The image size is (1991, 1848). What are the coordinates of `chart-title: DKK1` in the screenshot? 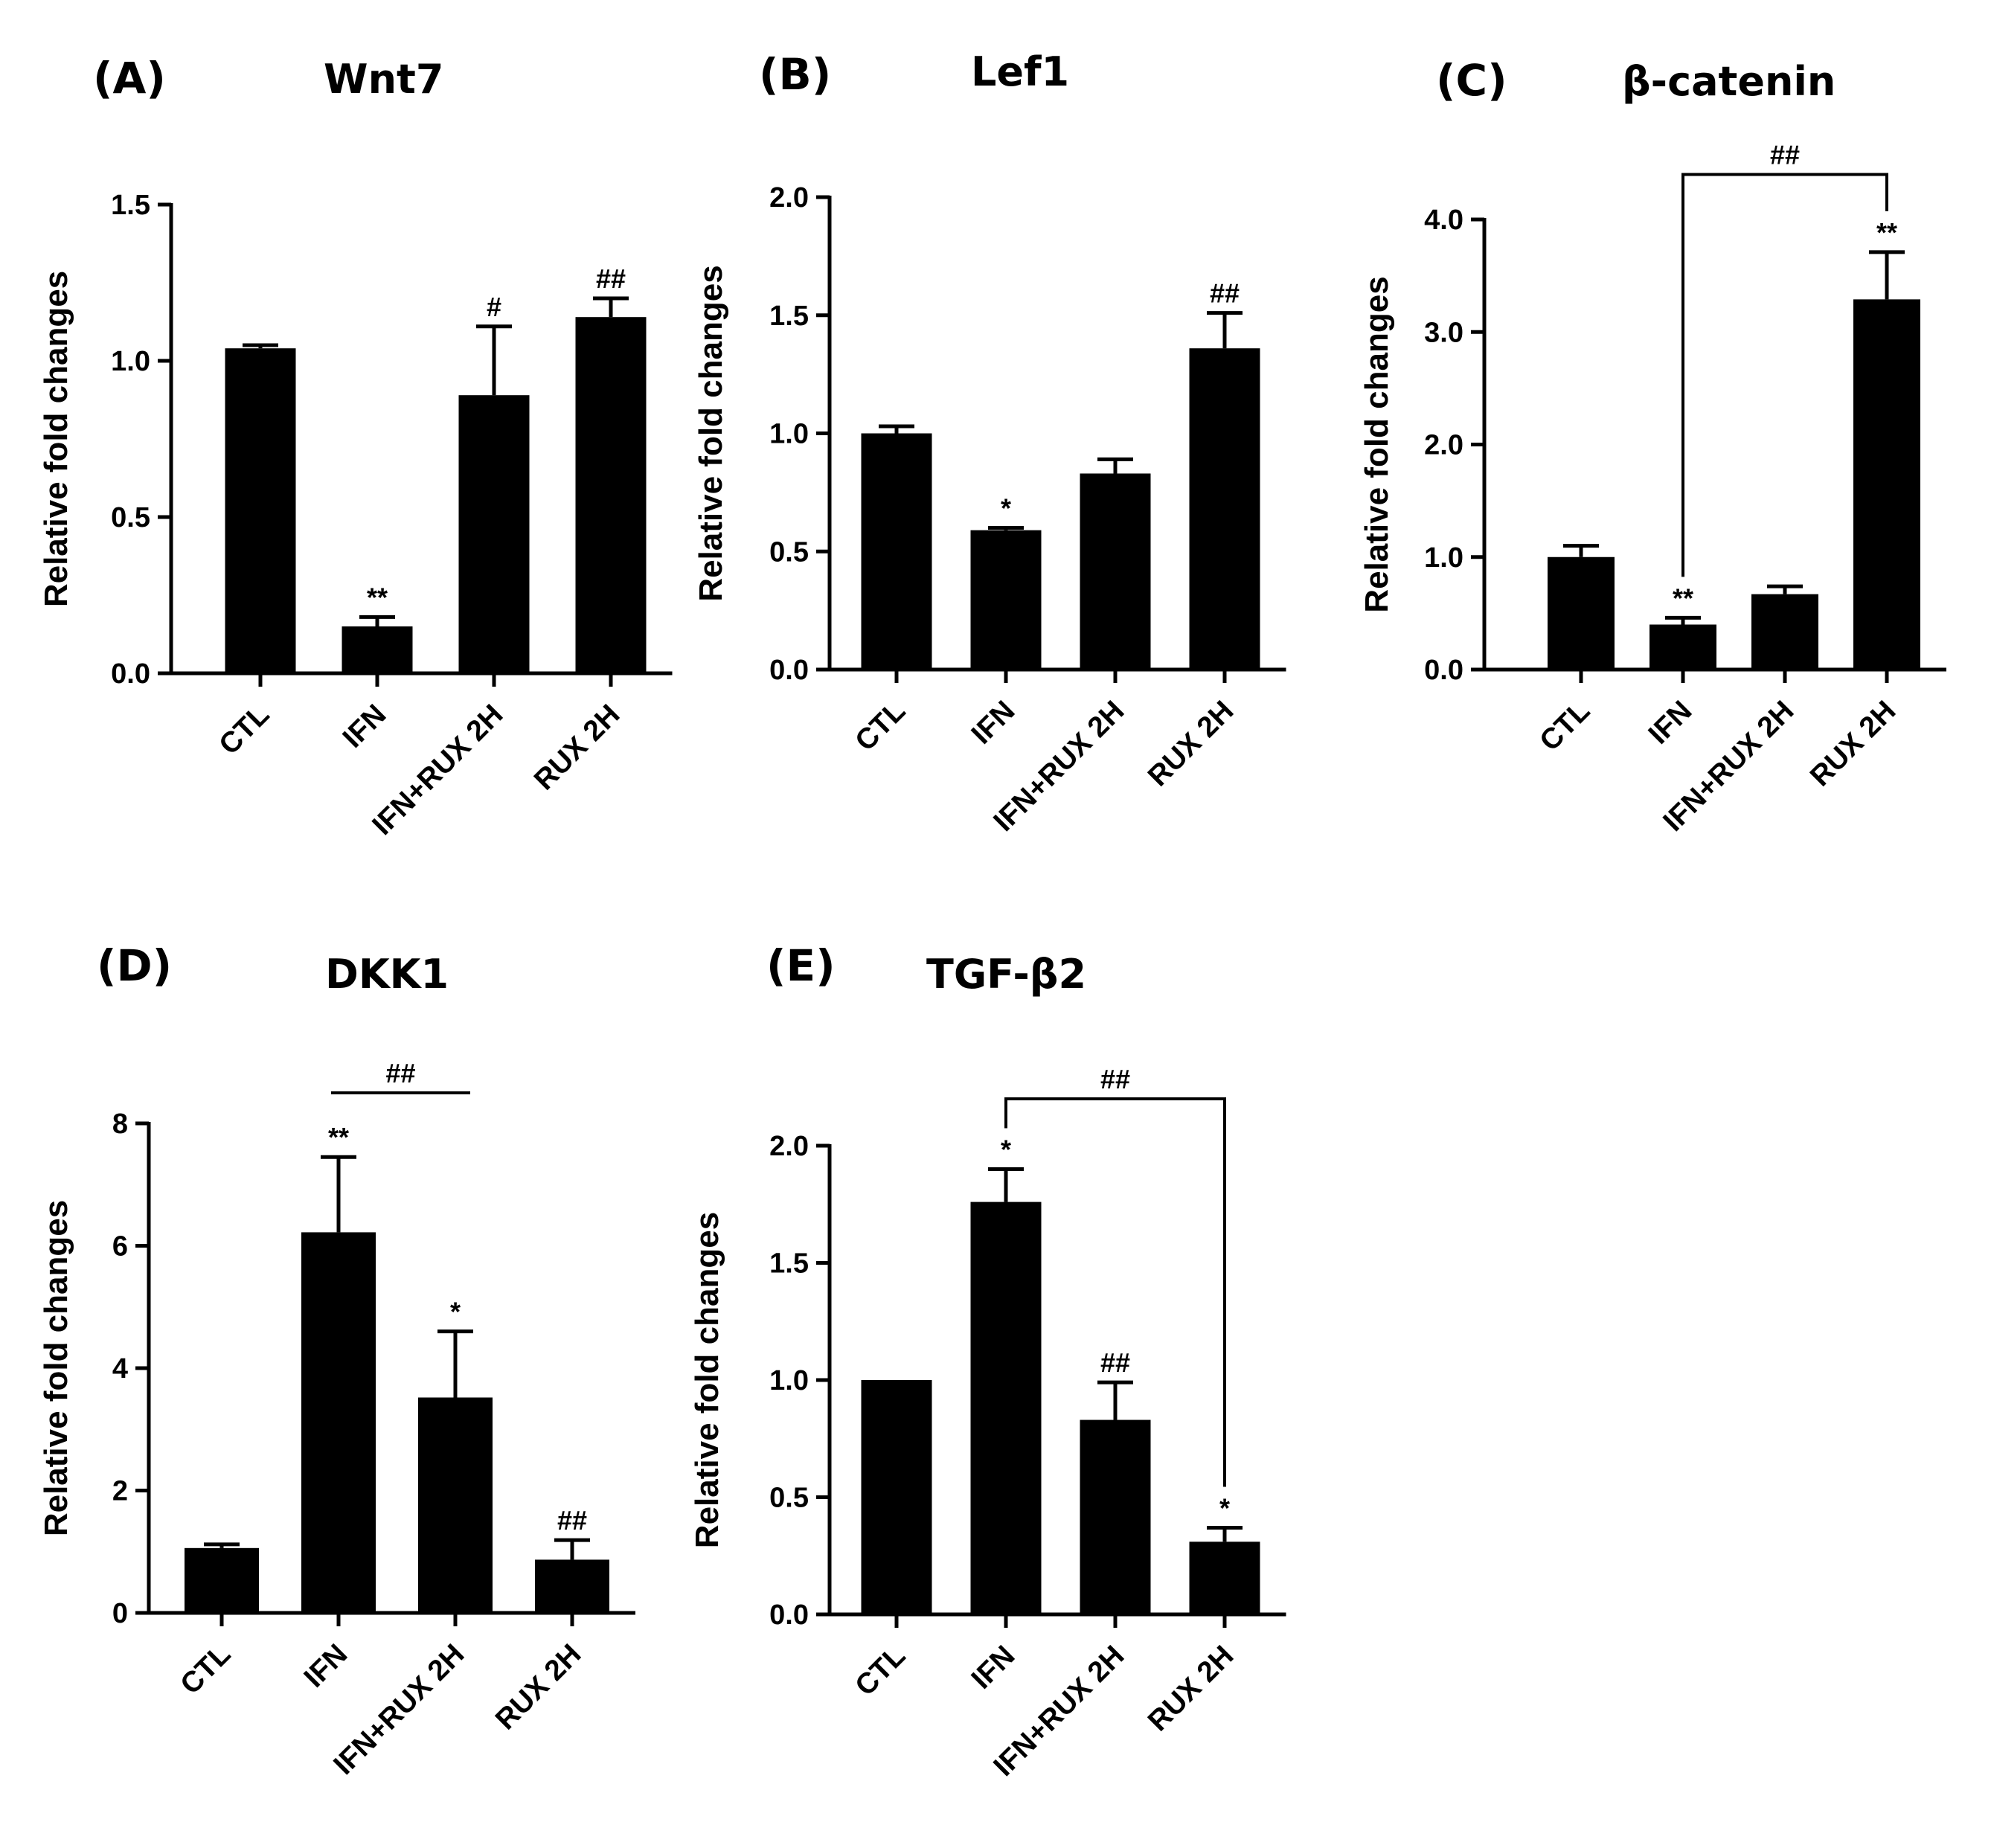 It's located at (387, 974).